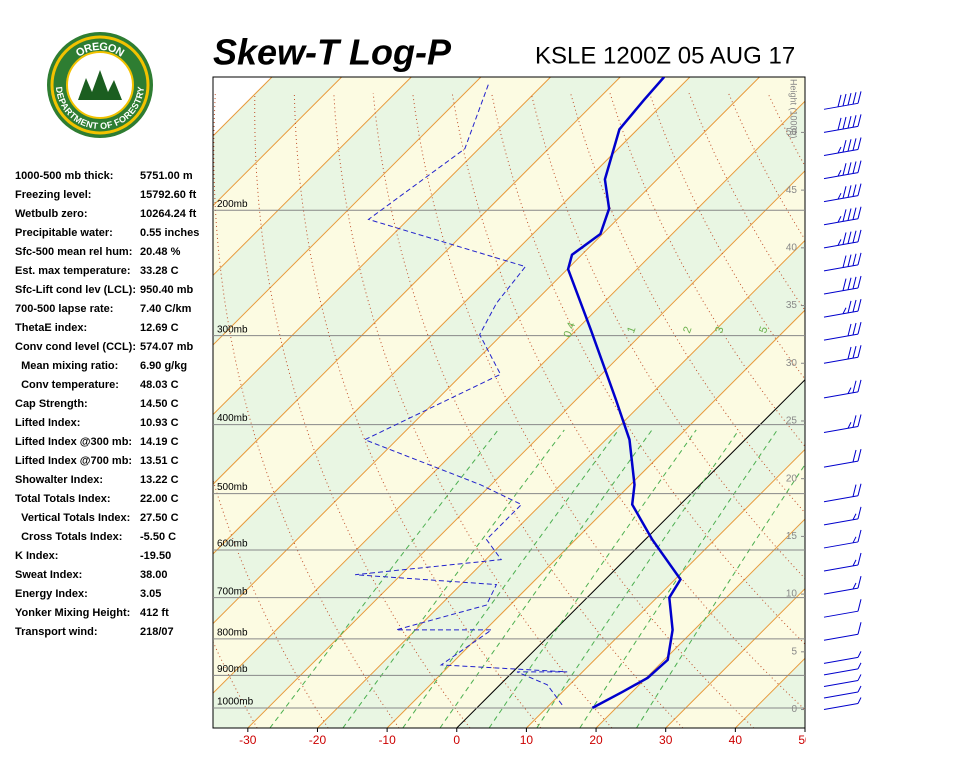  What do you see at coordinates (792, 363) in the screenshot?
I see `height-label: 30` at bounding box center [792, 363].